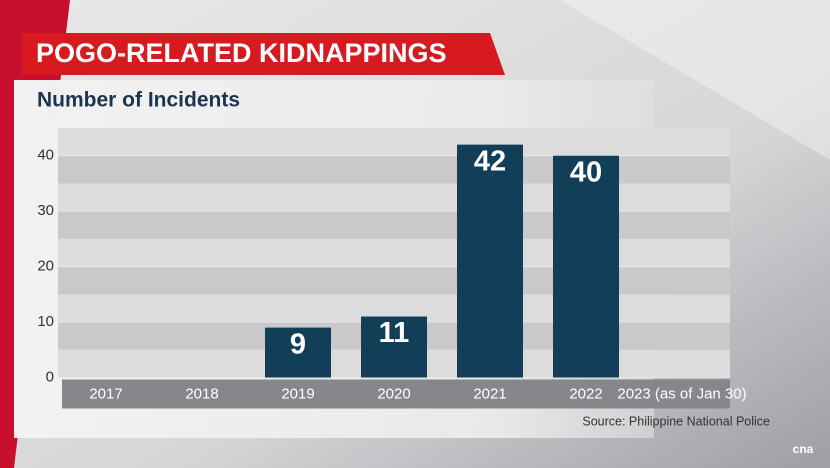 This screenshot has height=468, width=830. Describe the element at coordinates (803, 449) in the screenshot. I see `logo: cna` at that location.